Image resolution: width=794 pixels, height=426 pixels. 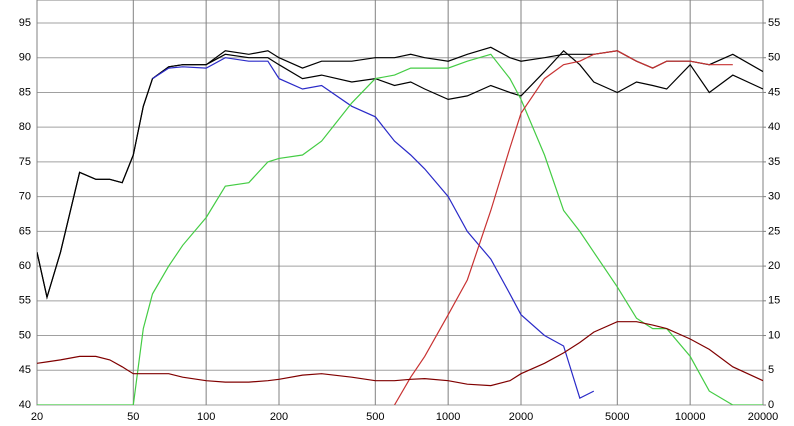 What do you see at coordinates (774, 92) in the screenshot?
I see `y2-tick-label: 45` at bounding box center [774, 92].